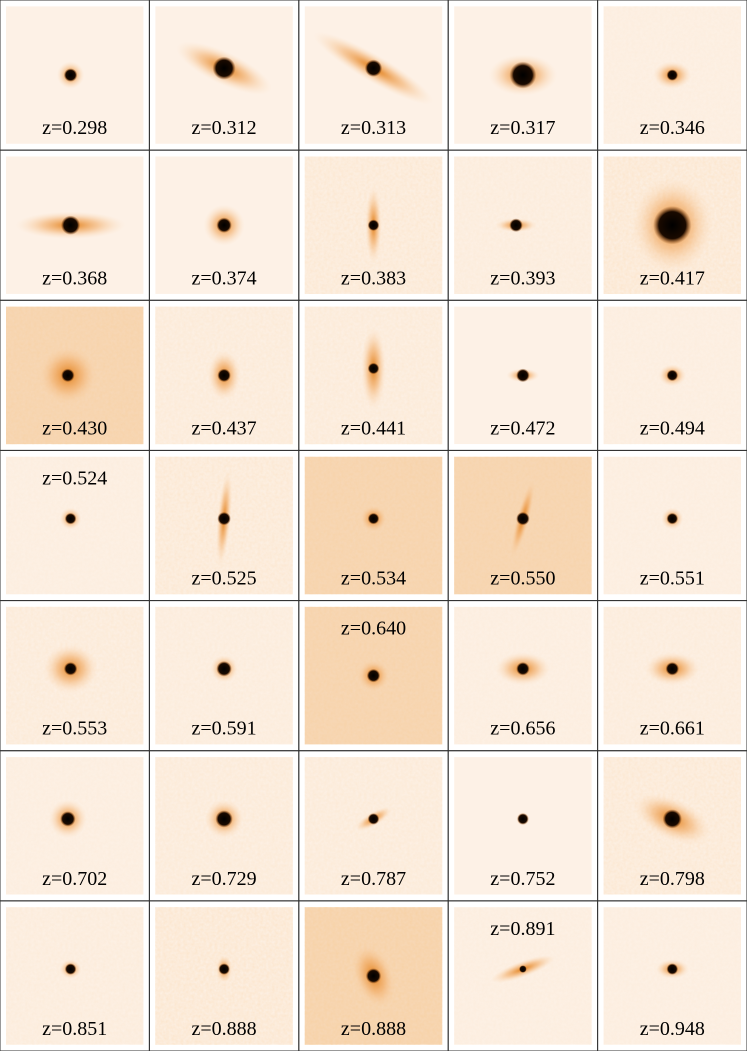  Describe the element at coordinates (522, 428) in the screenshot. I see `redshift-label: z=0.472` at that location.